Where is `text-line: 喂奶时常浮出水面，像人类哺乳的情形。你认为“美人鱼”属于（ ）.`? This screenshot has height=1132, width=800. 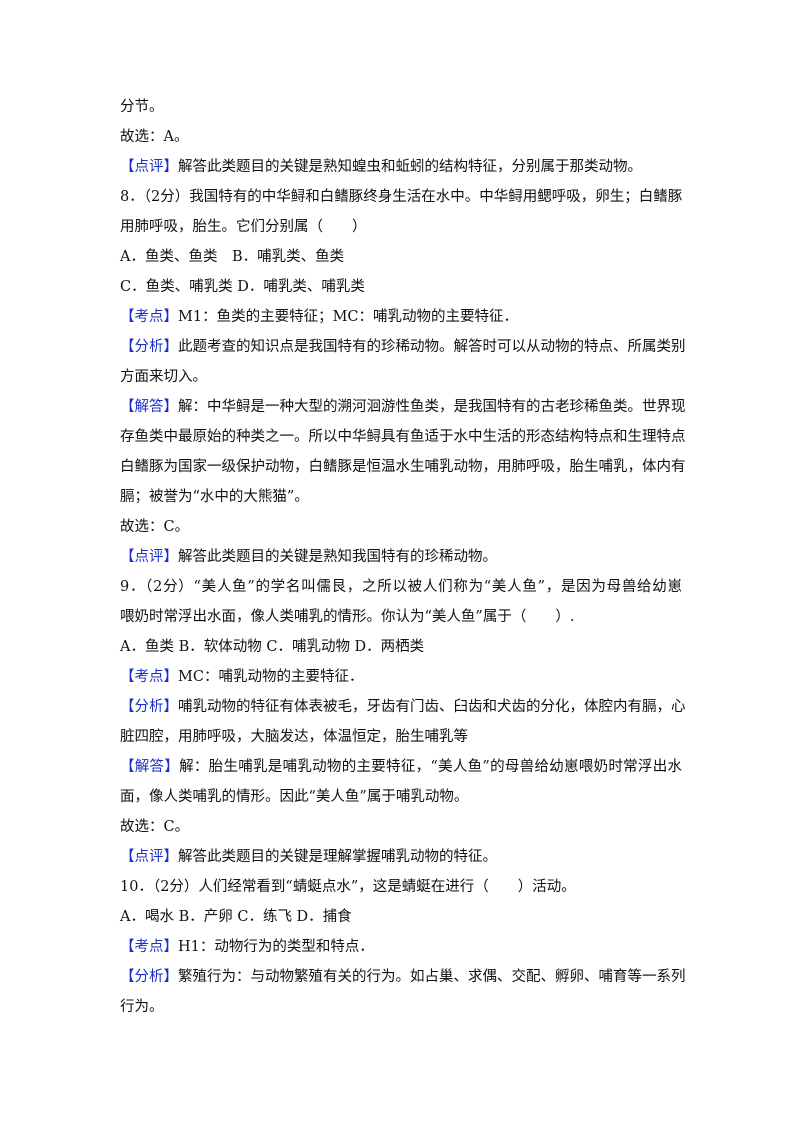 text-line: 喂奶时常浮出水面，像人类哺乳的情形。你认为“美人鱼”属于（ ）. is located at coordinates (401, 617).